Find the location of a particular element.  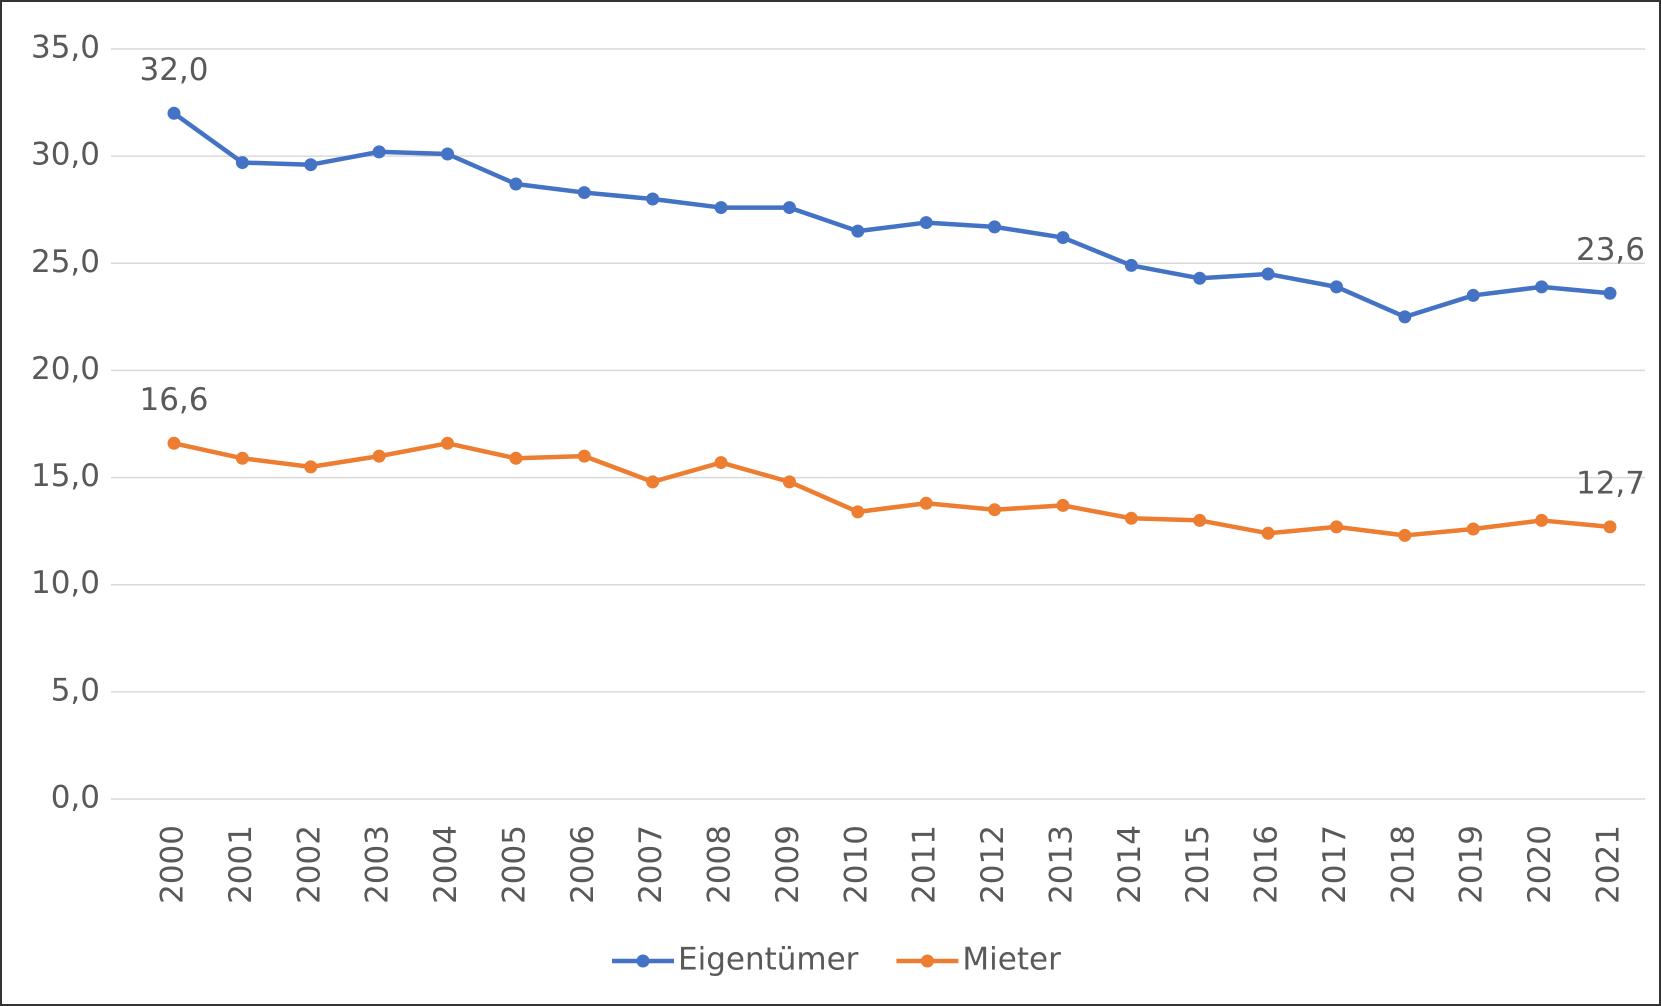

legend-label: Mieter is located at coordinates (1011, 960).